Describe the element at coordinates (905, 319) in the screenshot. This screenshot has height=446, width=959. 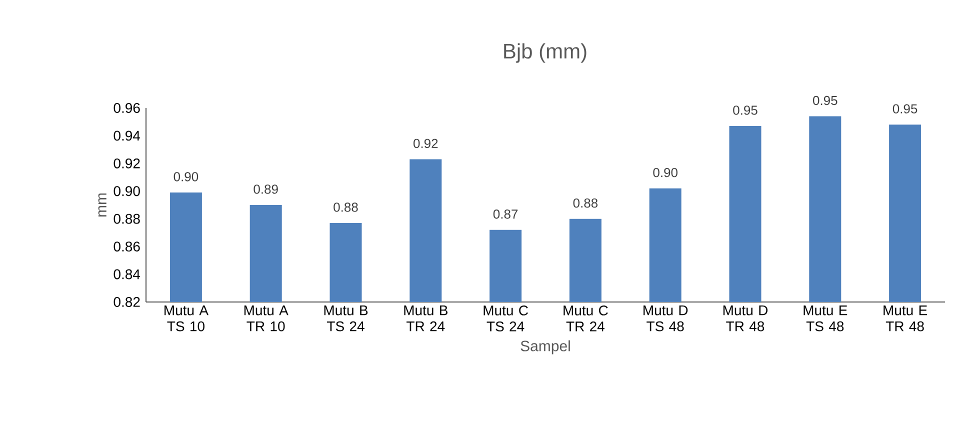
I see `x-tick-label: Mutu E TR 48` at that location.